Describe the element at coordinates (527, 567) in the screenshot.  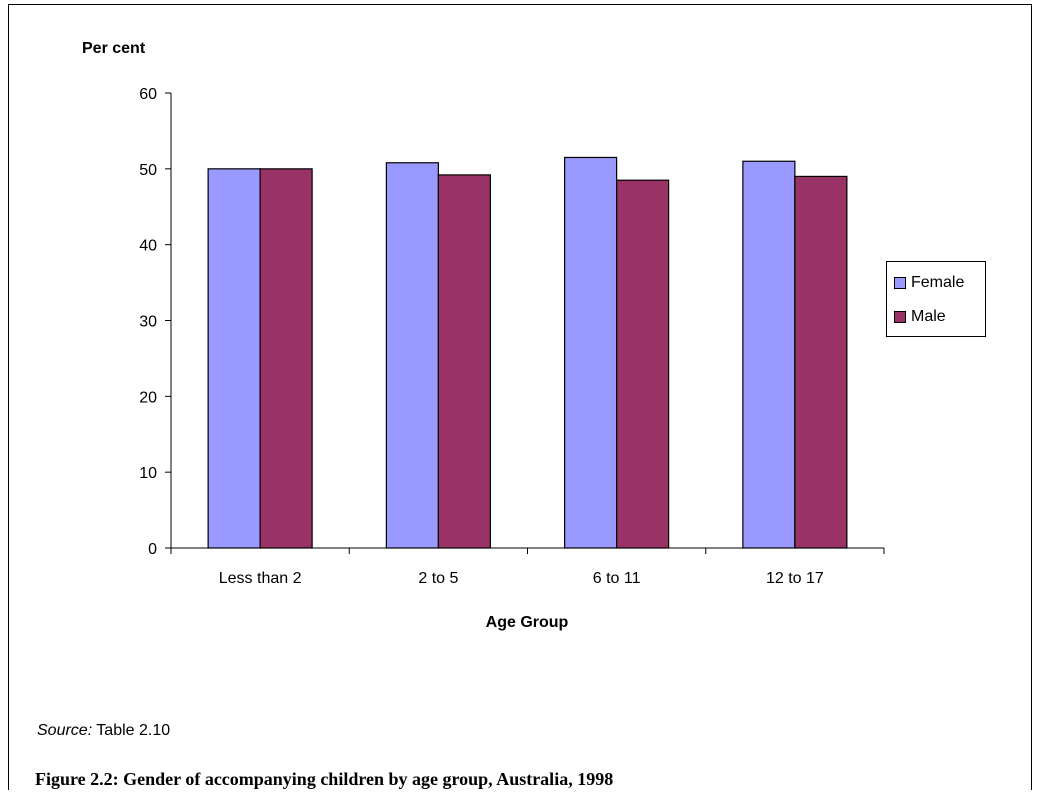
I see `x-axis: Less than 2 2 to 5 6 to 11 12 to 17` at that location.